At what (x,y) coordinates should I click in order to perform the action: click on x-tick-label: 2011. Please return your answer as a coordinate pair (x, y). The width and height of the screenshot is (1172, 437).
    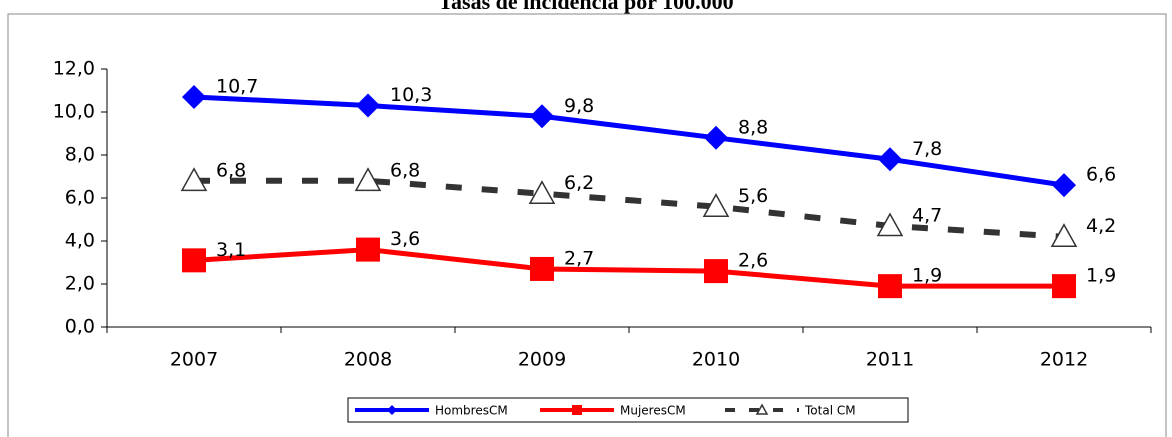
    Looking at the image, I should click on (890, 360).